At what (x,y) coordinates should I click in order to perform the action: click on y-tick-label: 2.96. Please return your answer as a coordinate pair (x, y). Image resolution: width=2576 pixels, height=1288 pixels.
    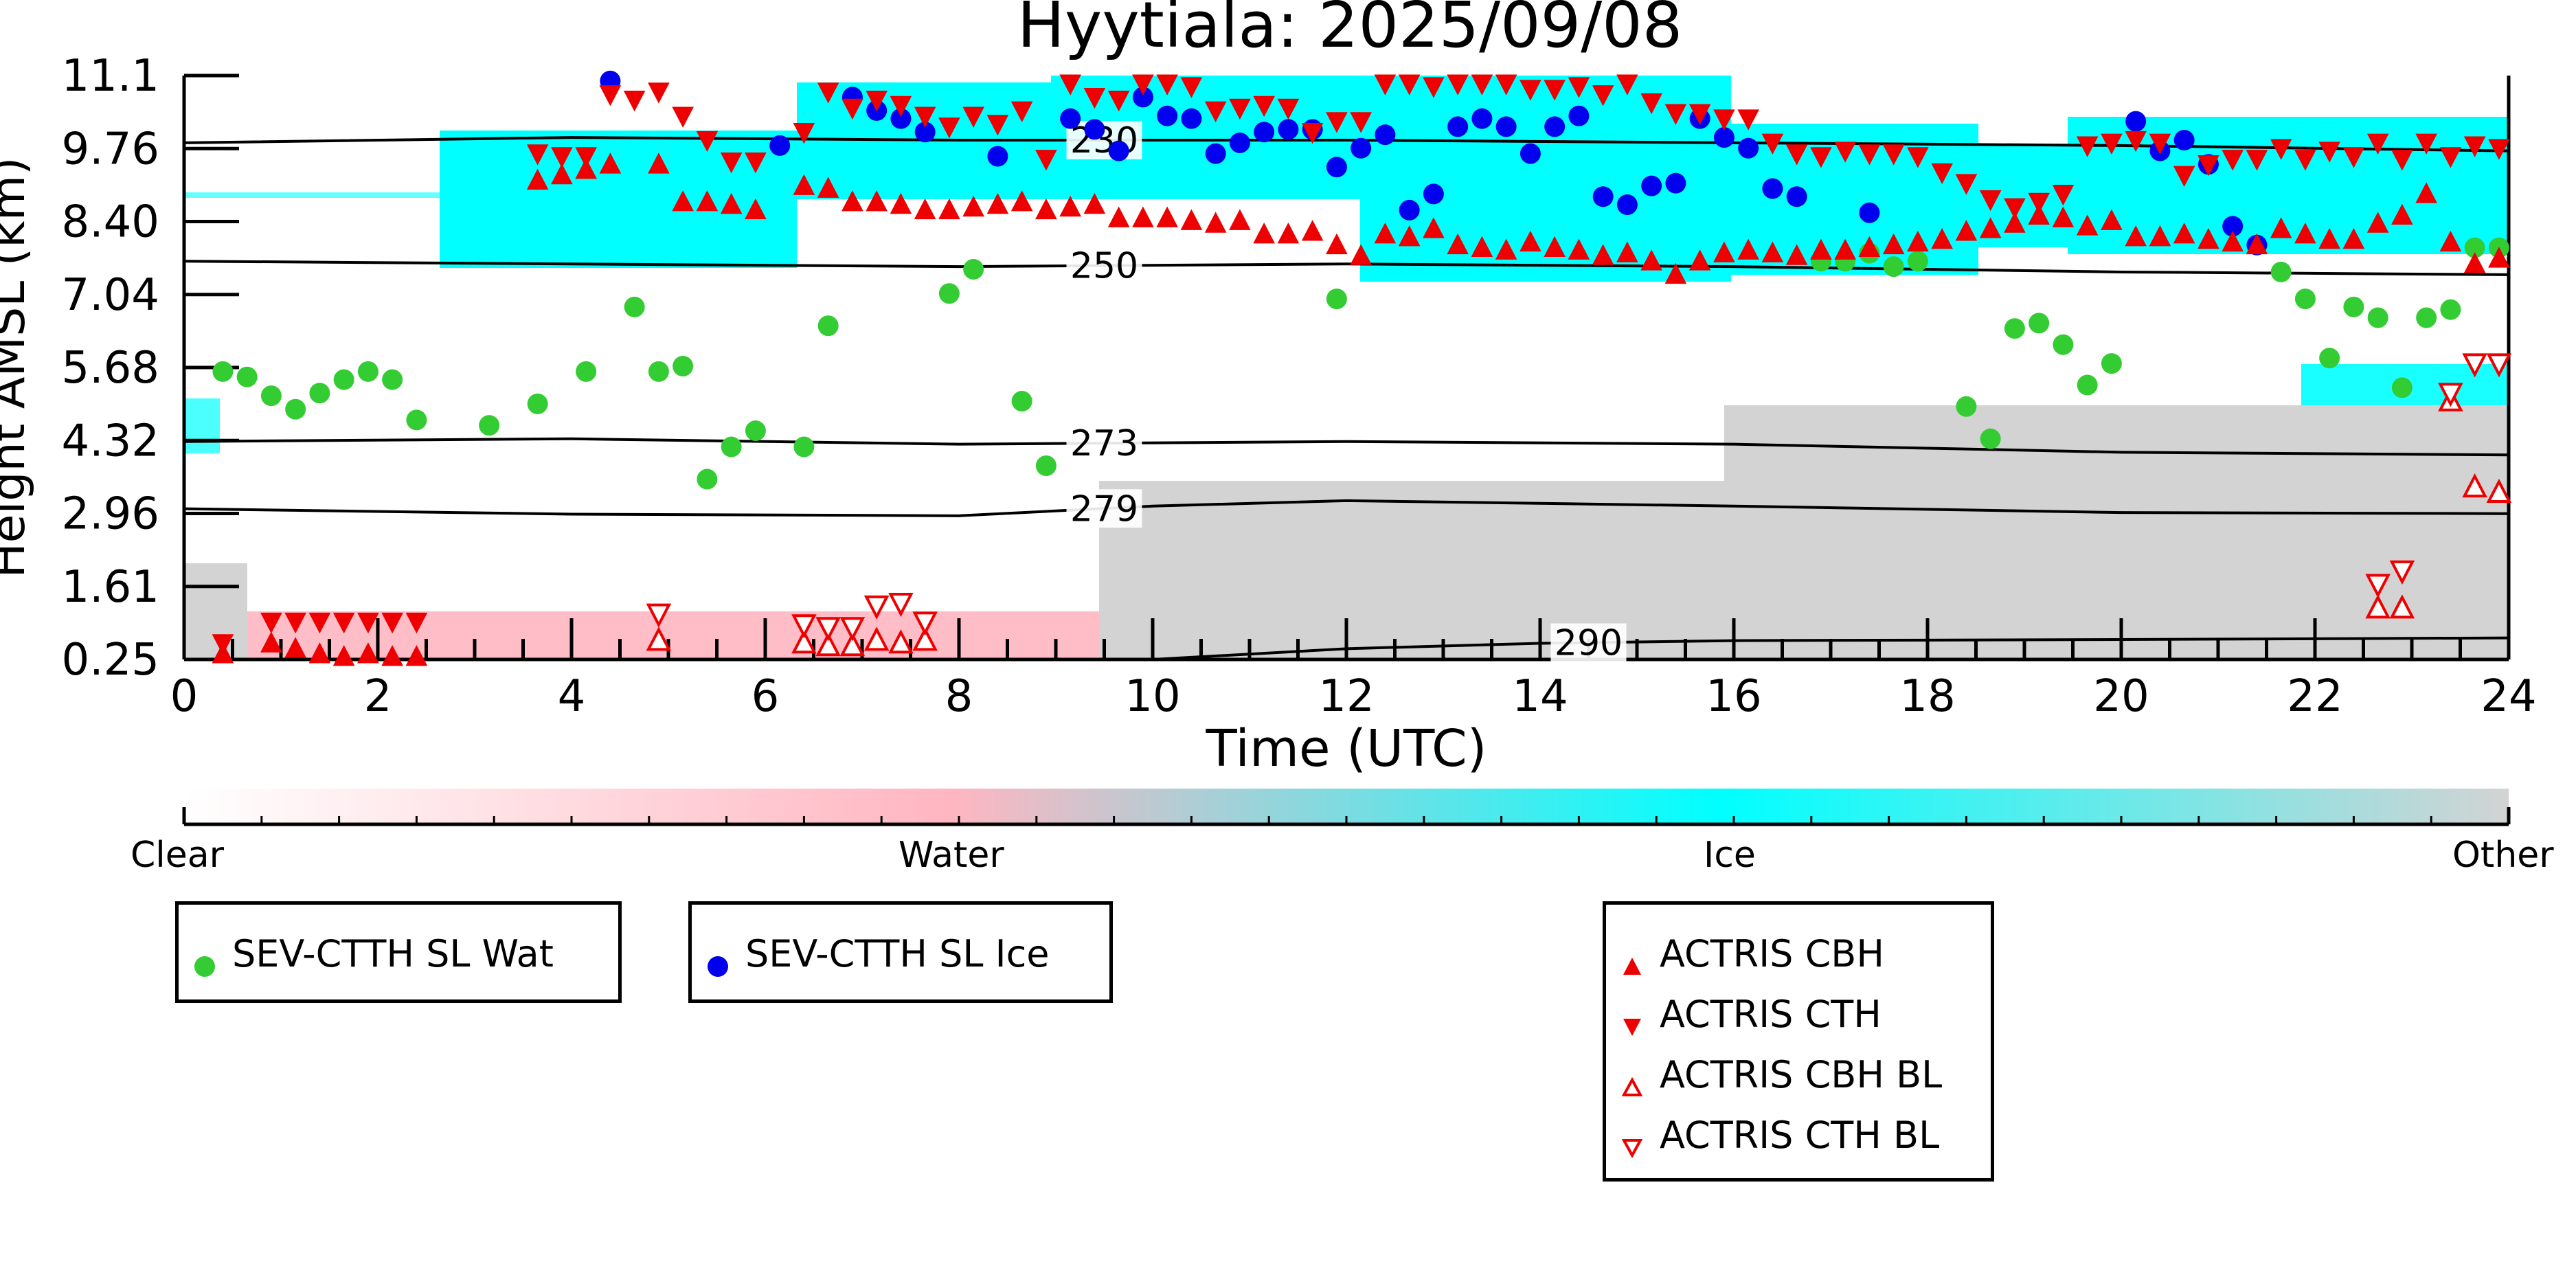
    Looking at the image, I should click on (111, 514).